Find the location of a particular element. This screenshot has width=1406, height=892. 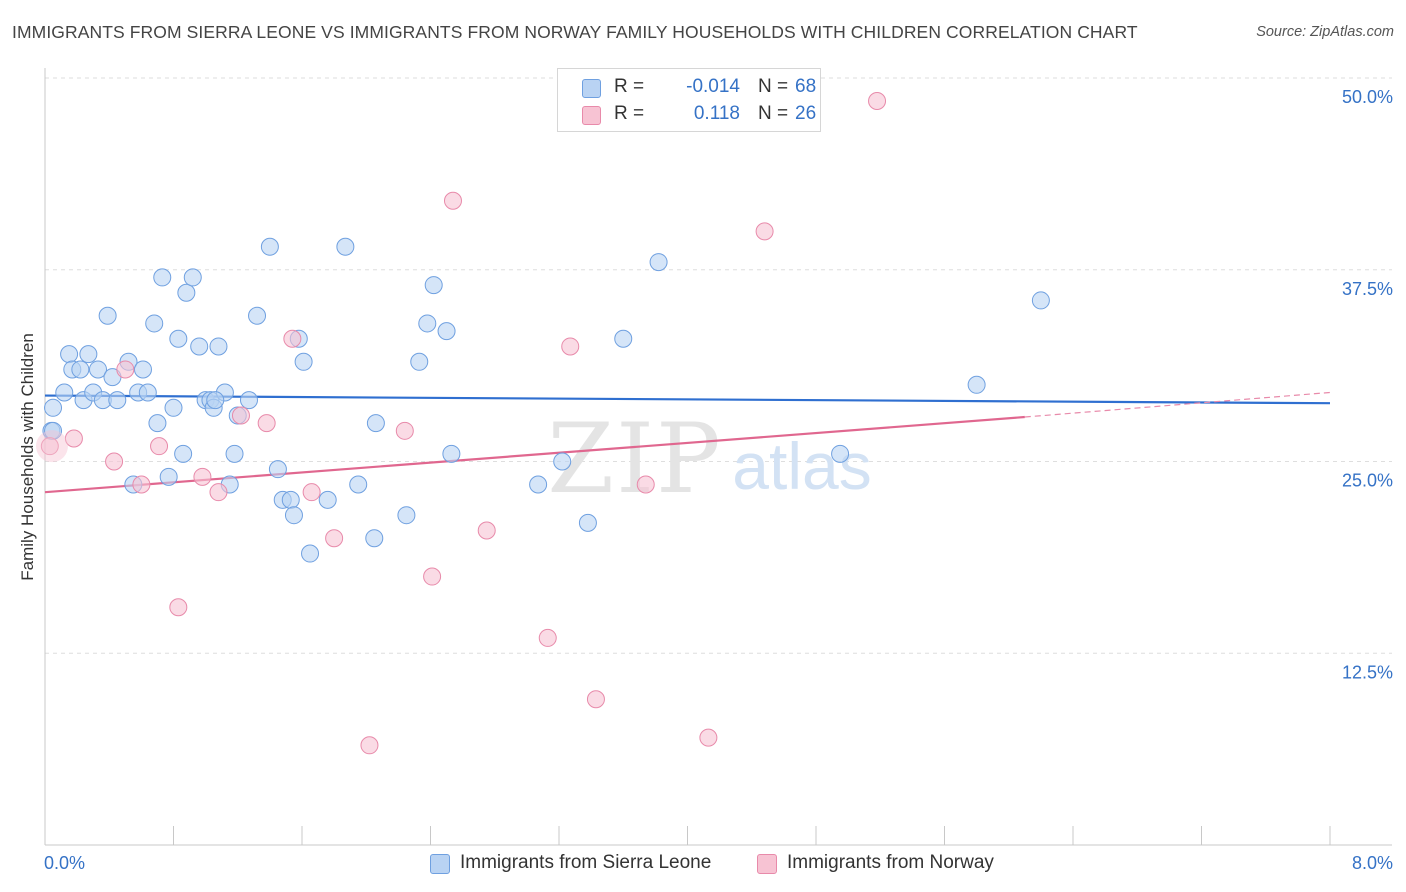

trend-line-norway-extension is located at coordinates (1177, 404).